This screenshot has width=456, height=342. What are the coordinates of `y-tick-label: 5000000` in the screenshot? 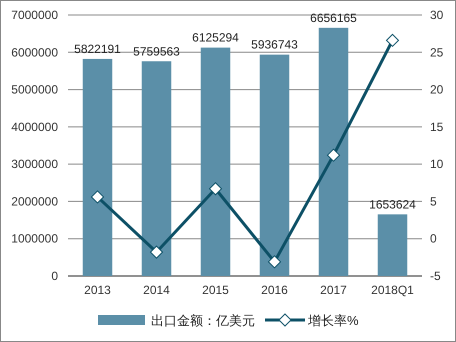 It's located at (34, 89).